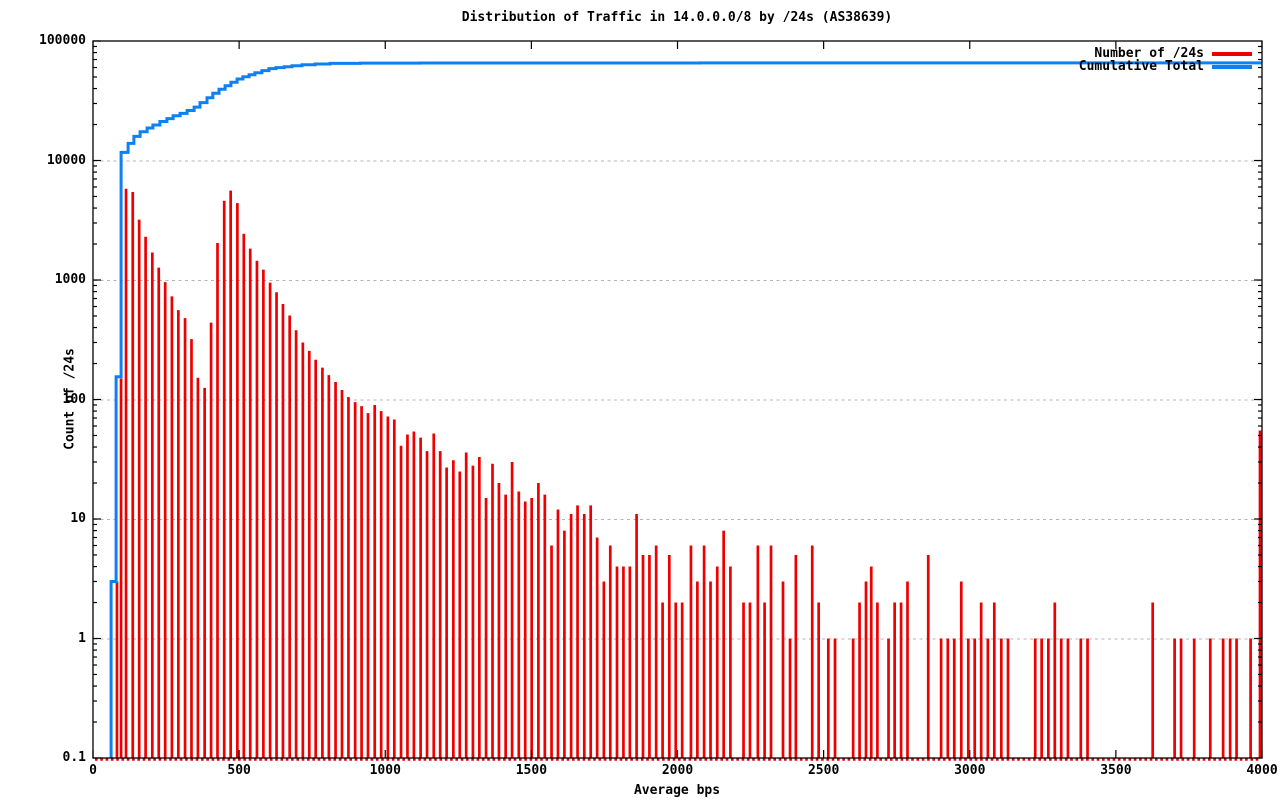 This screenshot has height=800, width=1280. I want to click on y-tick-label: 1000, so click(70, 279).